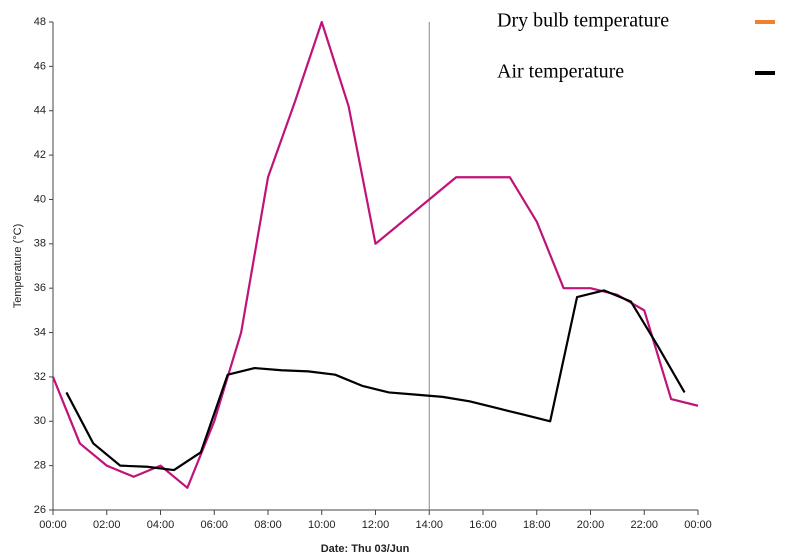  Describe the element at coordinates (107, 525) in the screenshot. I see `x-tick-label: 02:00` at that location.